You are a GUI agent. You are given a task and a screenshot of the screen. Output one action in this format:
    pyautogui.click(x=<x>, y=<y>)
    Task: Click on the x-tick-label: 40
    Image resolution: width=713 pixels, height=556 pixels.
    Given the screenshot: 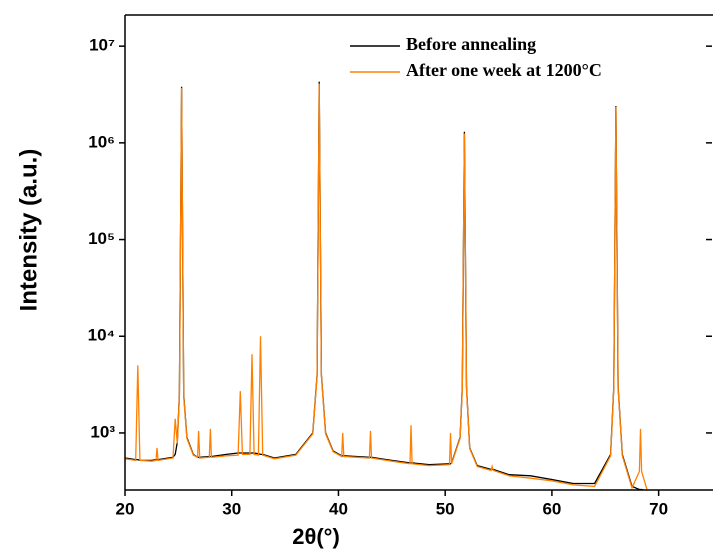 What is the action you would take?
    pyautogui.click(x=338, y=508)
    